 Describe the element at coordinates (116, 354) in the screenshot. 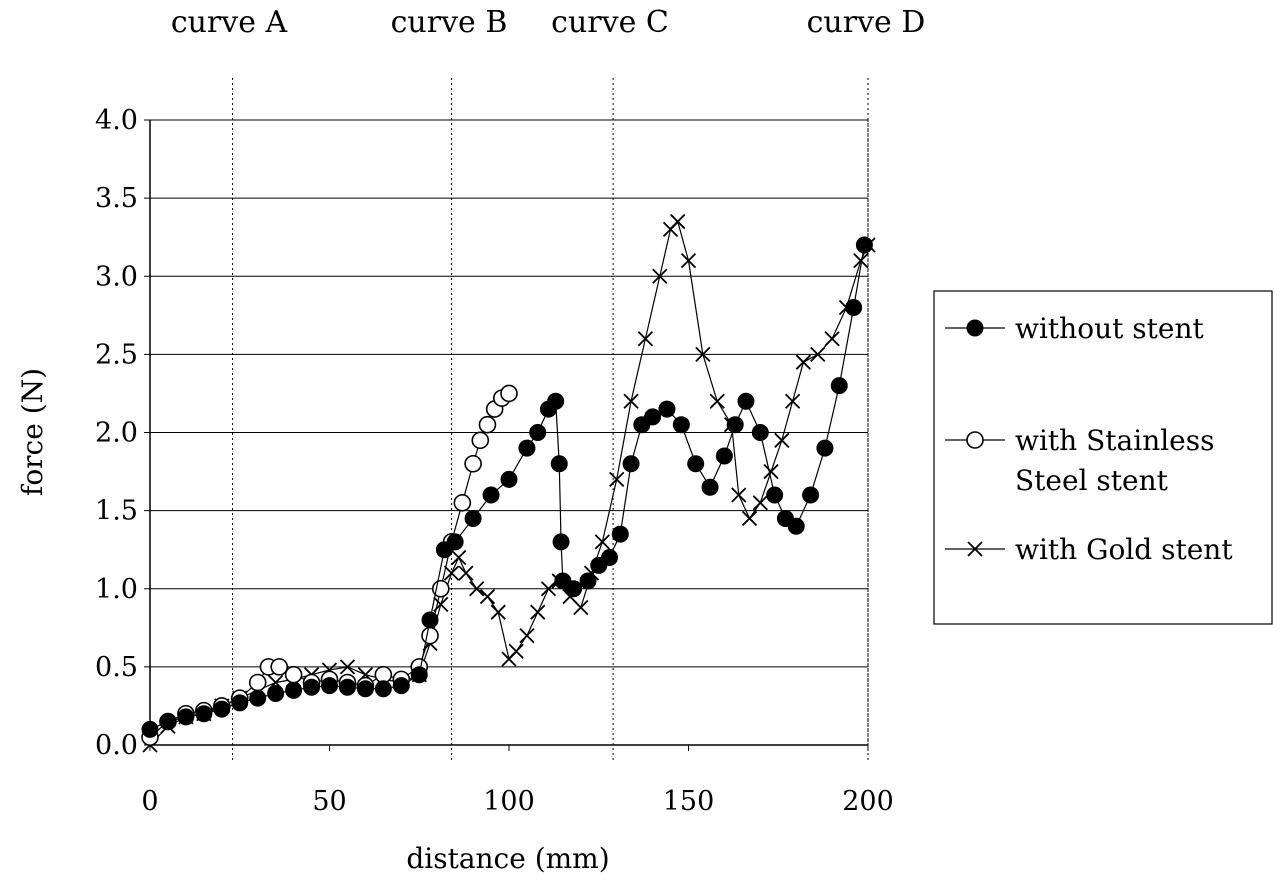

I see `y-tick-label: 2.5` at that location.